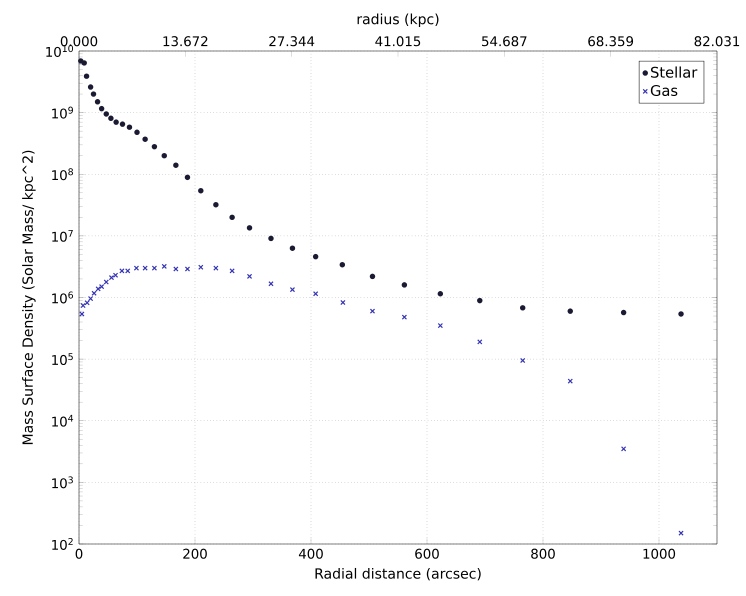 The width and height of the screenshot is (746, 596). I want to click on y-axis-title: Mass Surface Density (Solar Mass/ kpc^2), so click(29, 297).